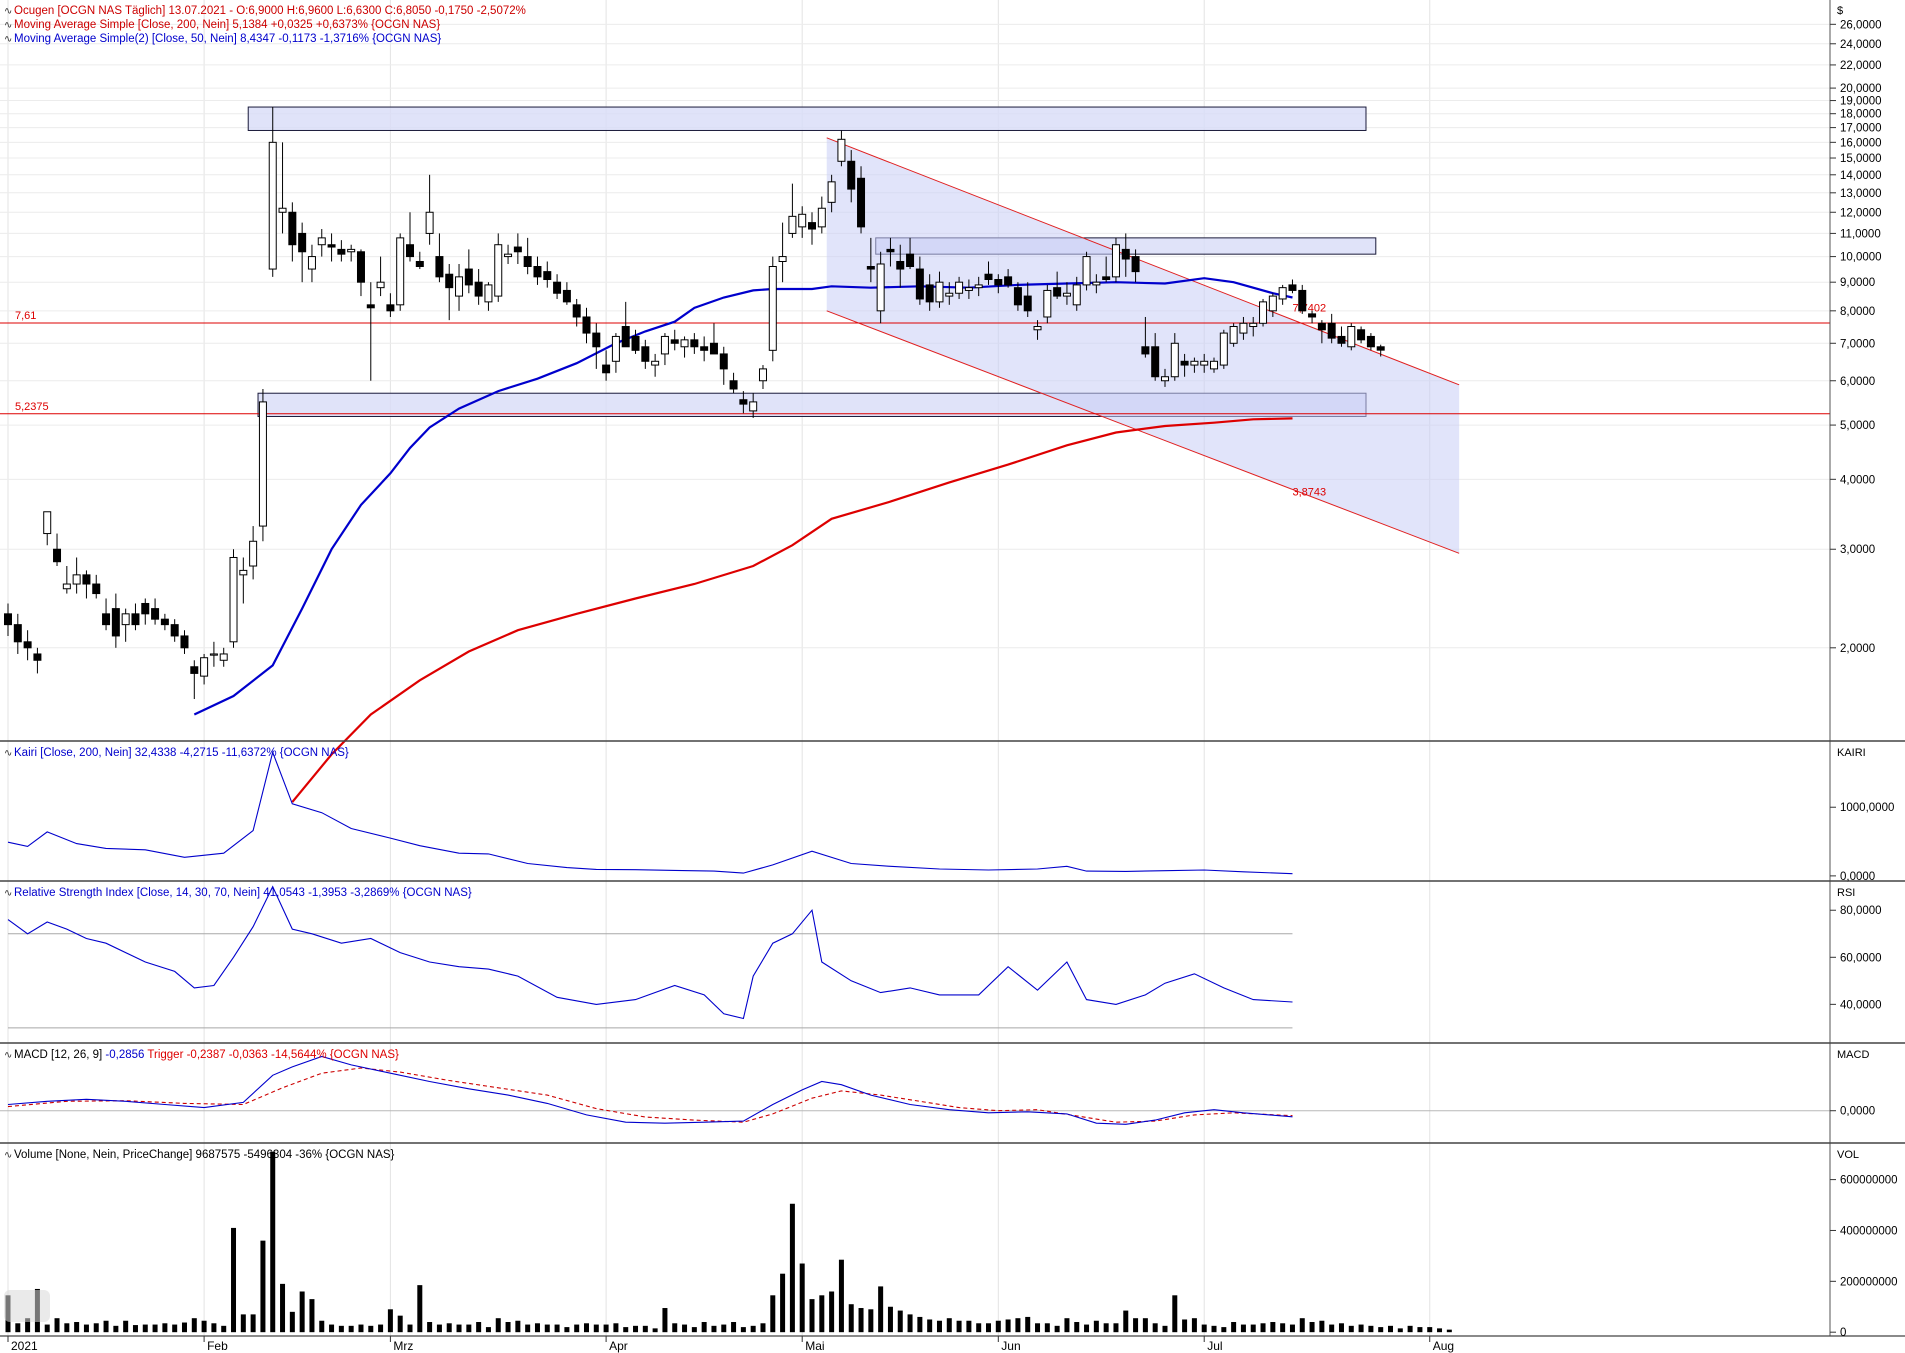  What do you see at coordinates (59, 1055) in the screenshot?
I see `header-macd-part: MACD [12, 26, 9]` at bounding box center [59, 1055].